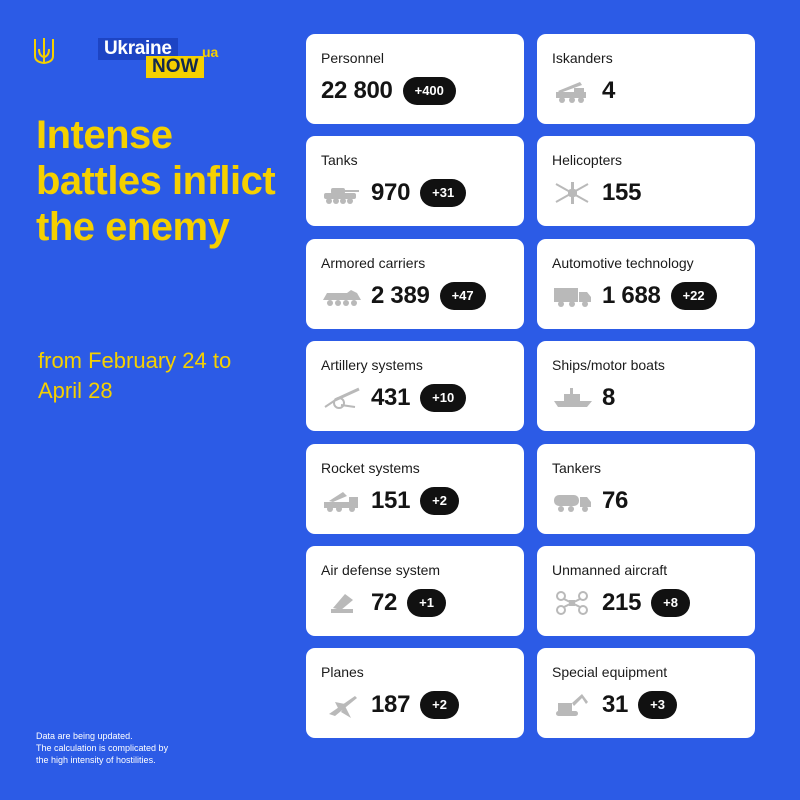 The height and width of the screenshot is (800, 800). Describe the element at coordinates (615, 500) in the screenshot. I see `stat-value: 76` at that location.